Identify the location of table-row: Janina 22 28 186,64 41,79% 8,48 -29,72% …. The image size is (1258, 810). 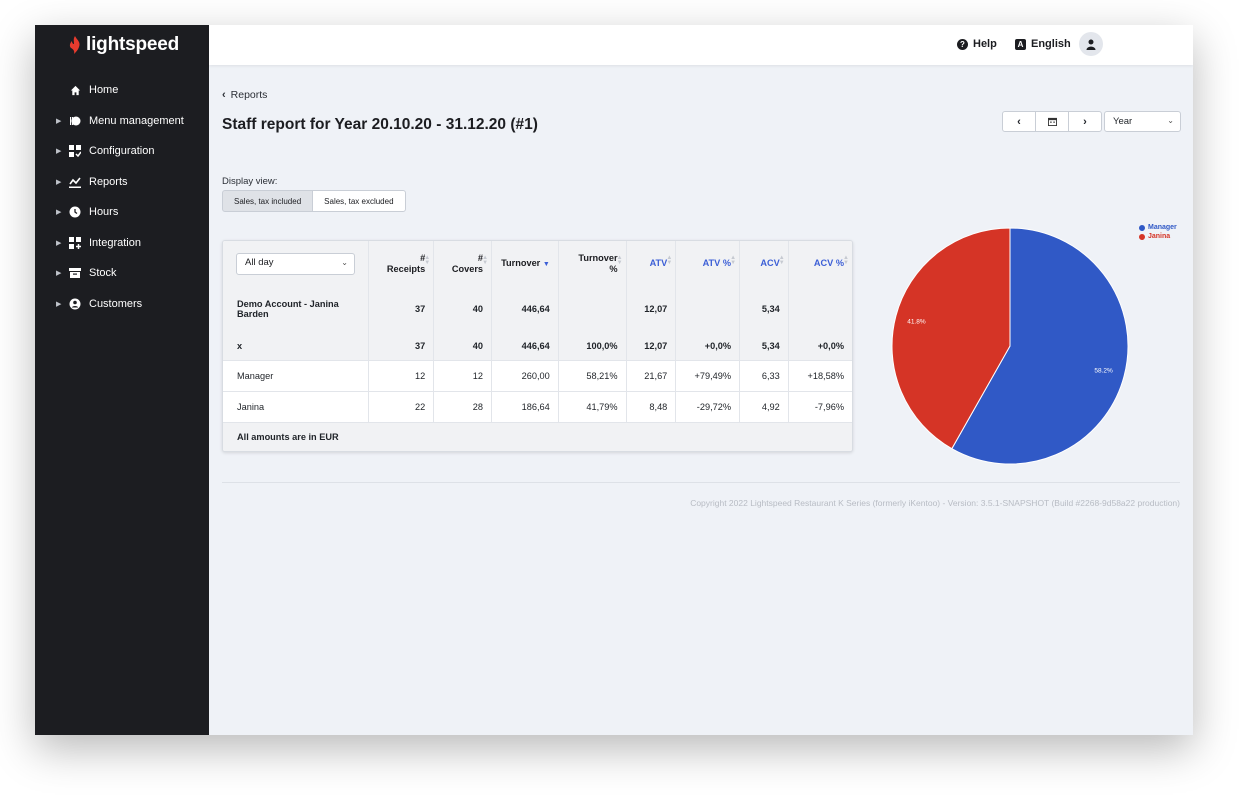
(537, 406).